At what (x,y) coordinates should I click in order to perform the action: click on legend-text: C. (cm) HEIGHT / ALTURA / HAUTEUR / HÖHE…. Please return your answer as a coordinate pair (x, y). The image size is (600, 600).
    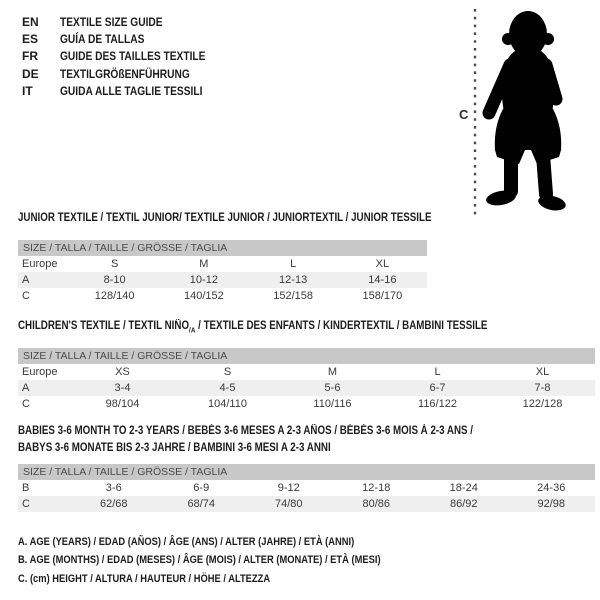
    Looking at the image, I should click on (144, 578).